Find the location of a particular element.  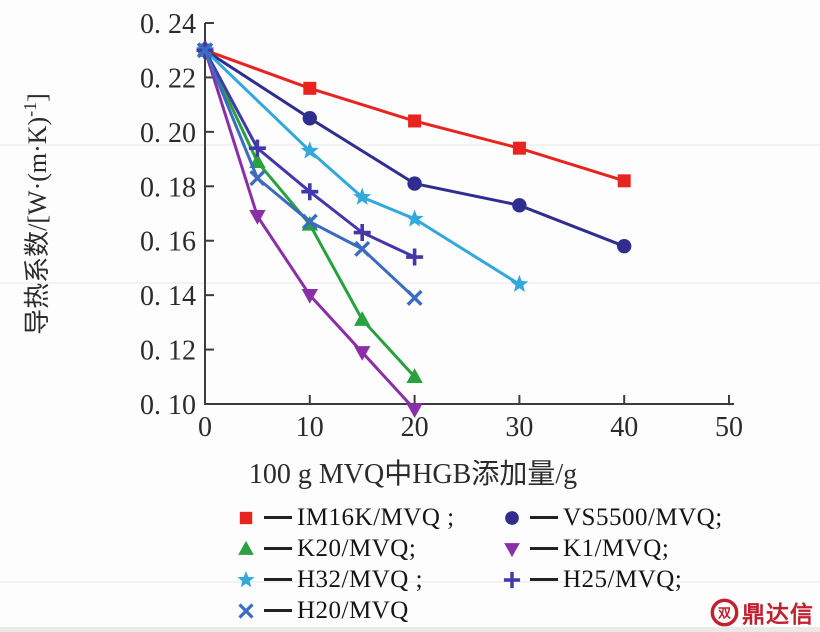

legend-label: IM16K/MVQ ; is located at coordinates (376, 517).